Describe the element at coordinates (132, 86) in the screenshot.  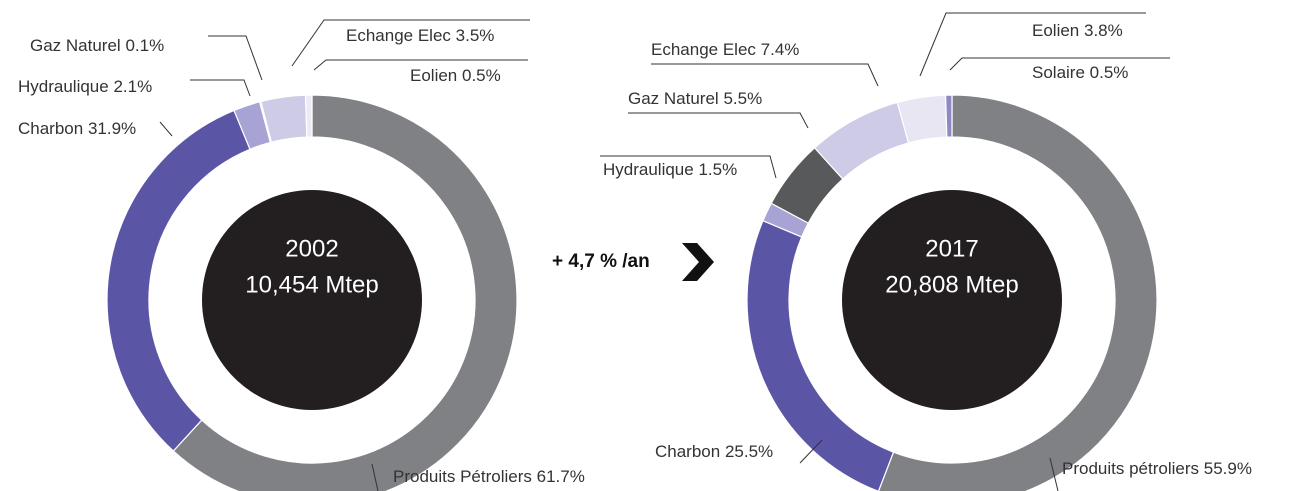
I see `segment-value: 2.1%` at that location.